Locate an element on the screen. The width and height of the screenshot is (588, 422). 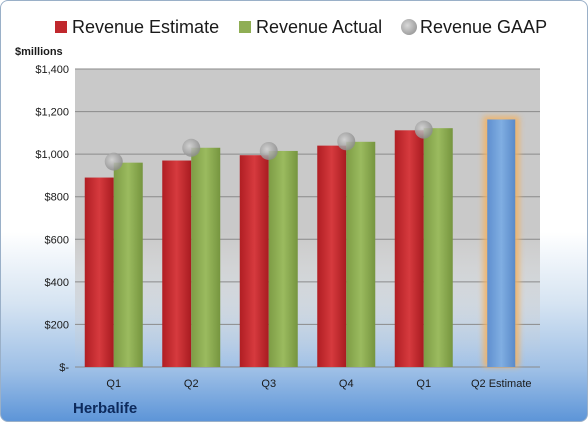
x-axis-ticks: Q1 Q2 Q3 Q4 Q1 Q2 Estimate is located at coordinates (318, 384).